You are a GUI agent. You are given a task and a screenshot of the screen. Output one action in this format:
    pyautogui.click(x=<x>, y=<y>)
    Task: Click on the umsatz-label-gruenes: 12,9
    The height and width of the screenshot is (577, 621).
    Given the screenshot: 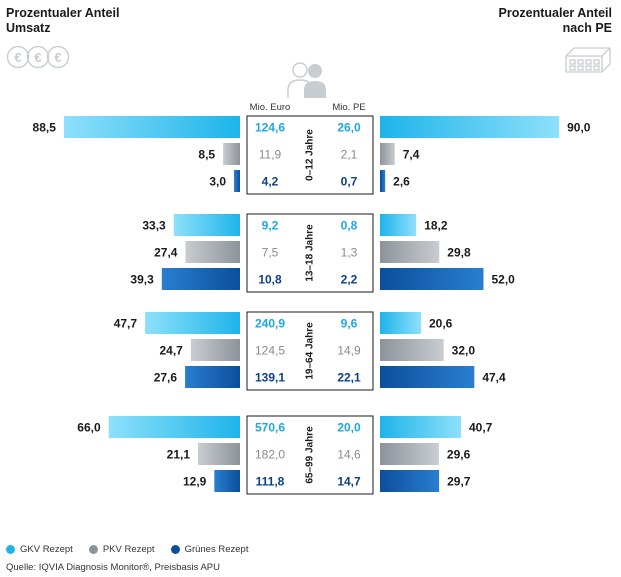 What is the action you would take?
    pyautogui.click(x=195, y=482)
    